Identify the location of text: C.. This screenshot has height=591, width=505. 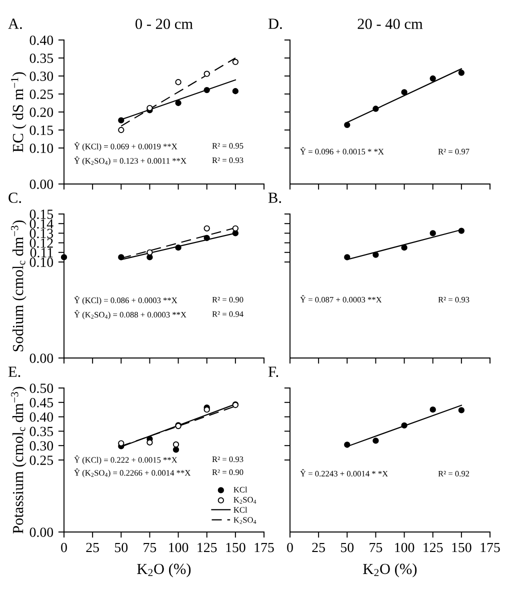
(14, 197).